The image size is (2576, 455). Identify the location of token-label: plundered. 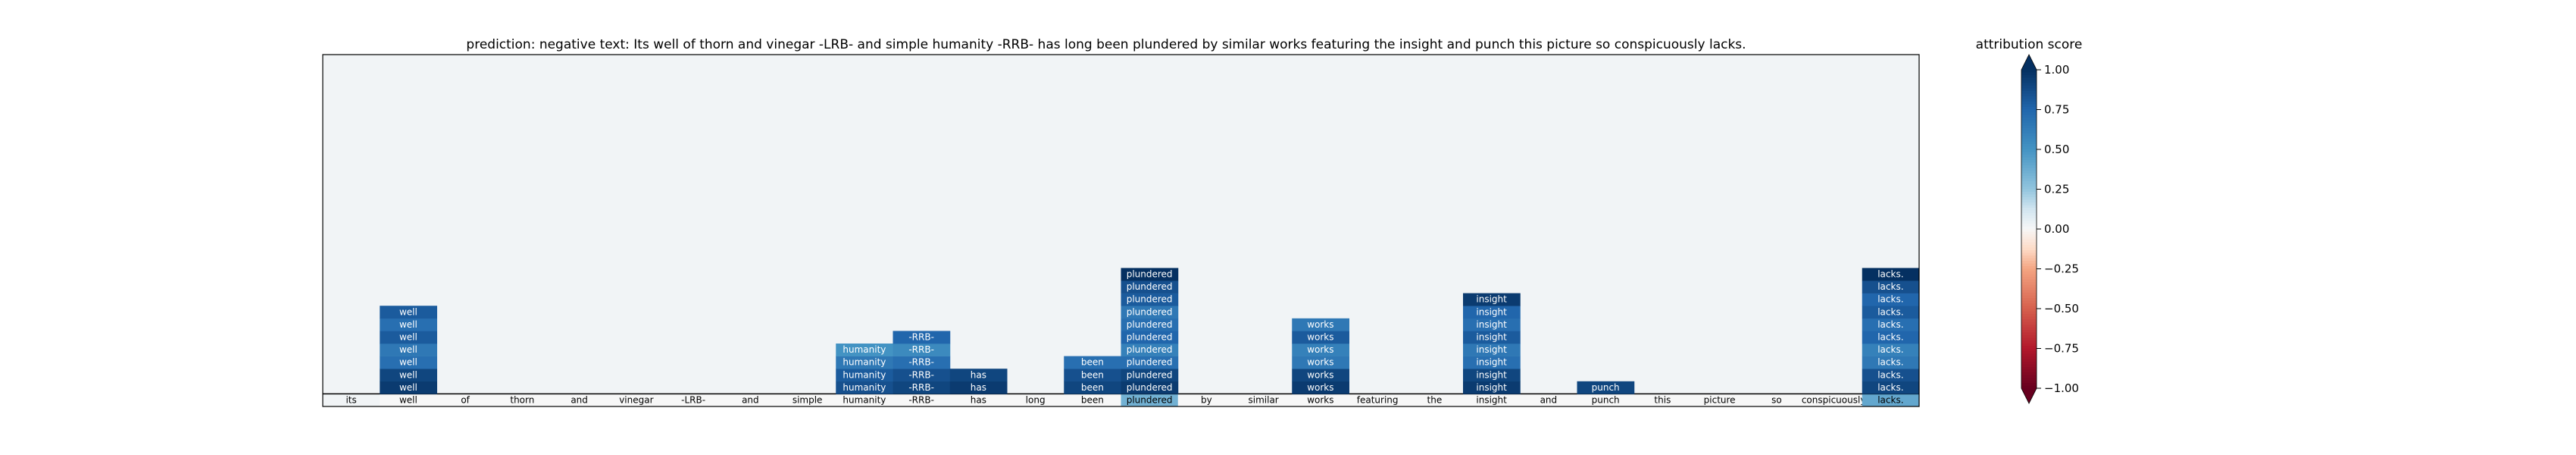
(1150, 400).